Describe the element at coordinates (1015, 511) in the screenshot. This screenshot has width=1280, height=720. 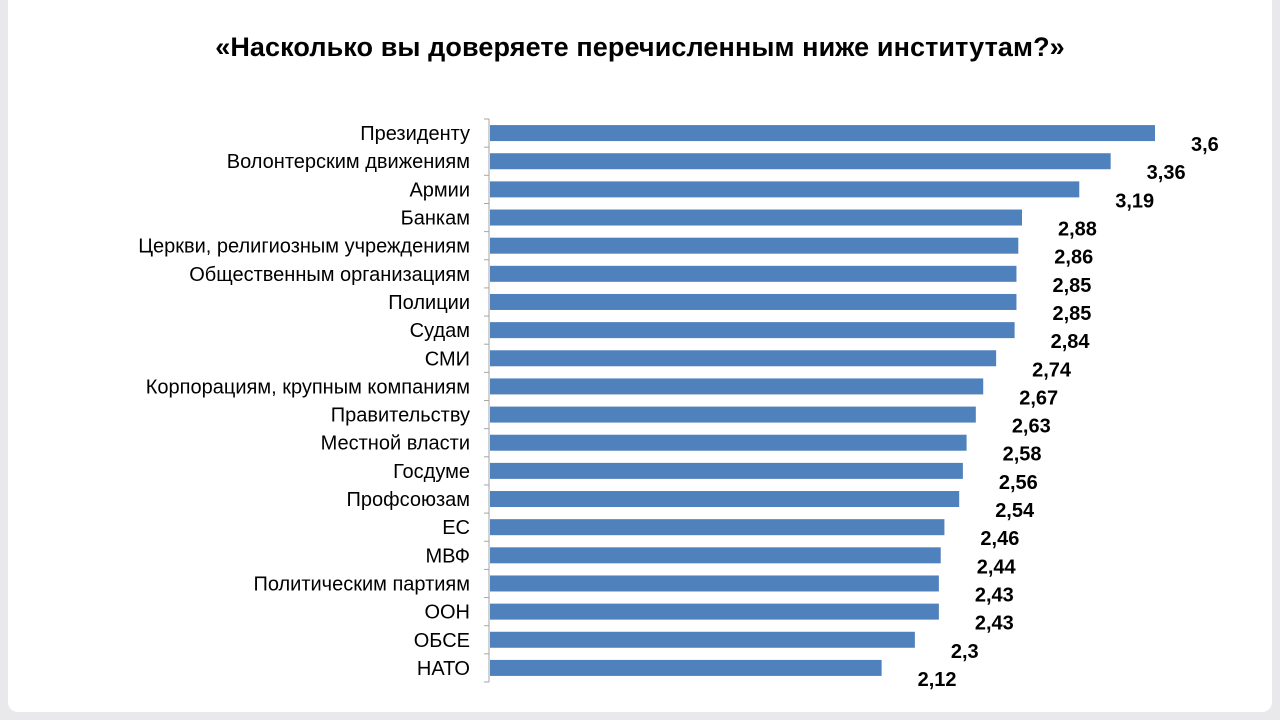
I see `value-label: 2,54` at that location.